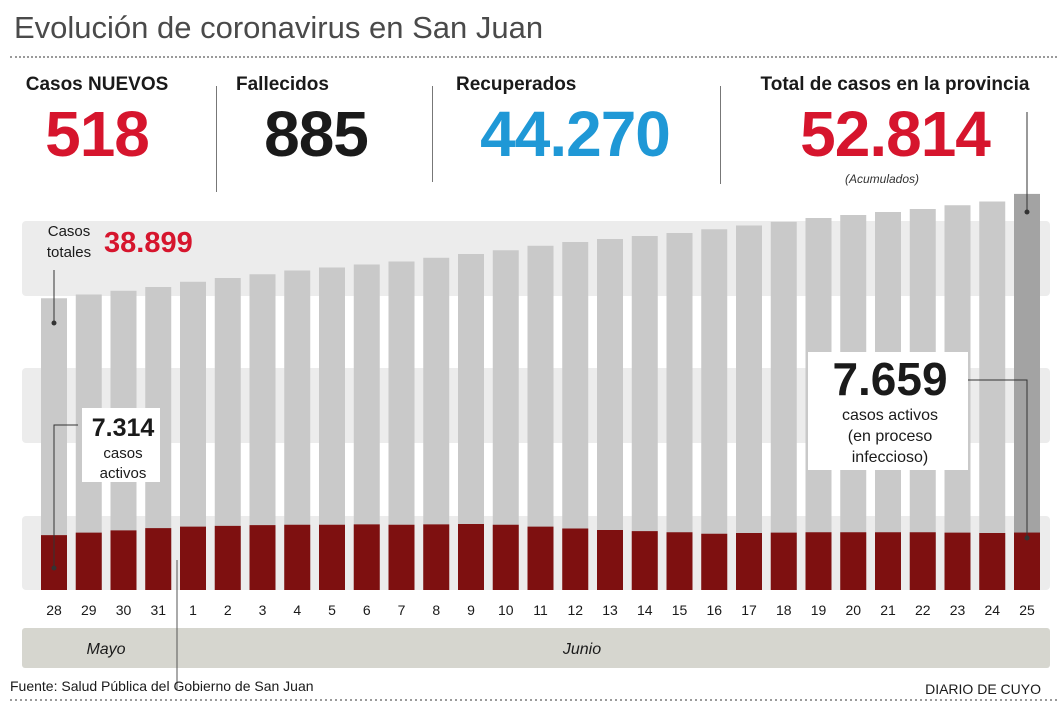  Describe the element at coordinates (888, 610) in the screenshot. I see `x-tick-label: 21` at that location.